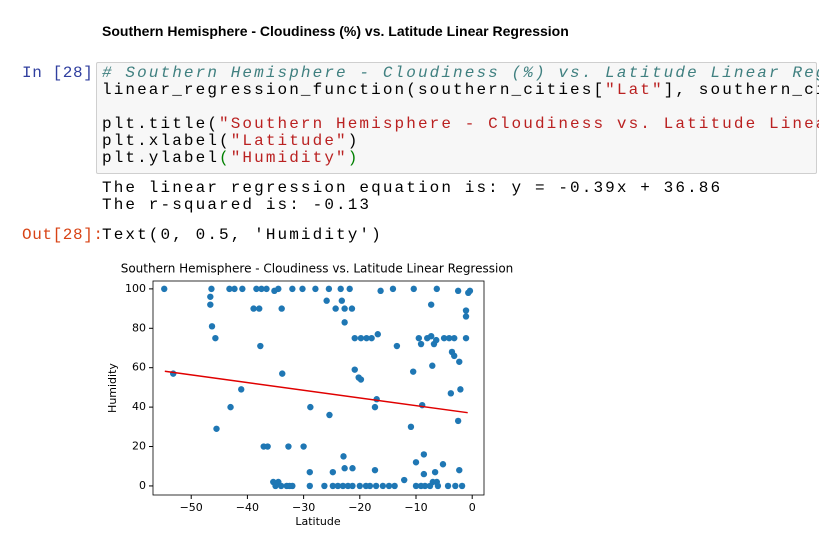 Image resolution: width=819 pixels, height=552 pixels. What do you see at coordinates (247, 507) in the screenshot?
I see `x-tick-label: −40` at bounding box center [247, 507].